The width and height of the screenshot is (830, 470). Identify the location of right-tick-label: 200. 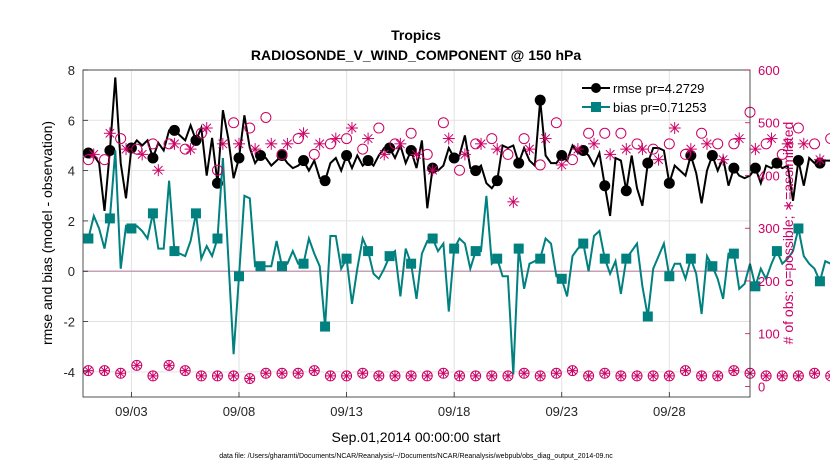
(769, 281).